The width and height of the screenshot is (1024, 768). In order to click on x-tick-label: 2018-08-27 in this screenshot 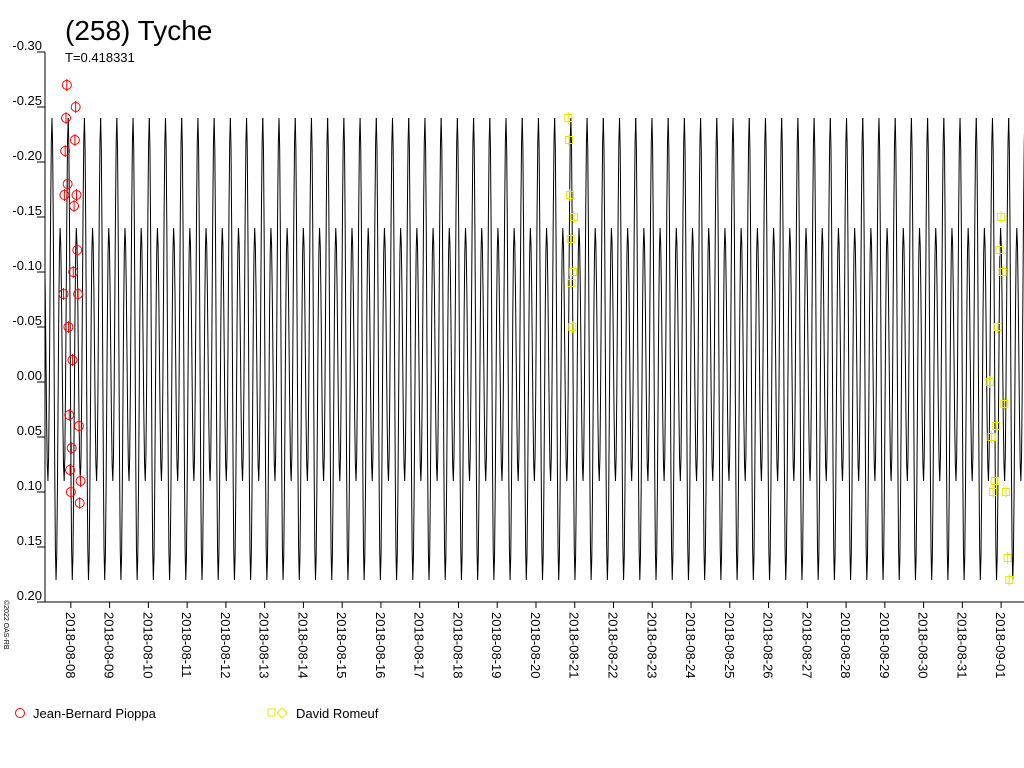, I will do `click(806, 645)`.